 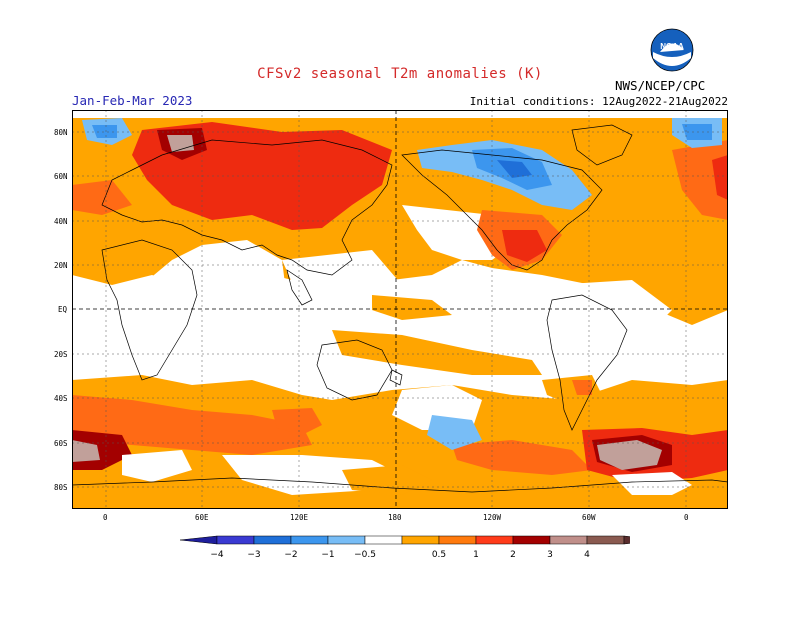 I want to click on lat-label: EQ, so click(x=63, y=309).